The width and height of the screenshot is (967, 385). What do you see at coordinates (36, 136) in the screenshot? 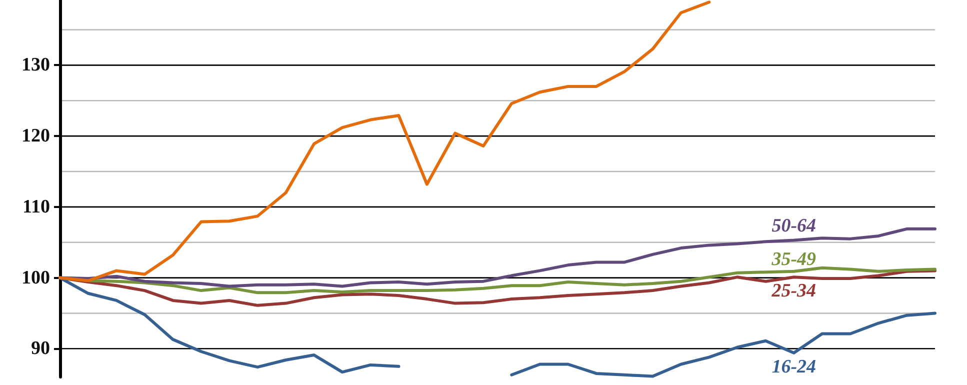
I see `y-tick-label: 120` at bounding box center [36, 136].